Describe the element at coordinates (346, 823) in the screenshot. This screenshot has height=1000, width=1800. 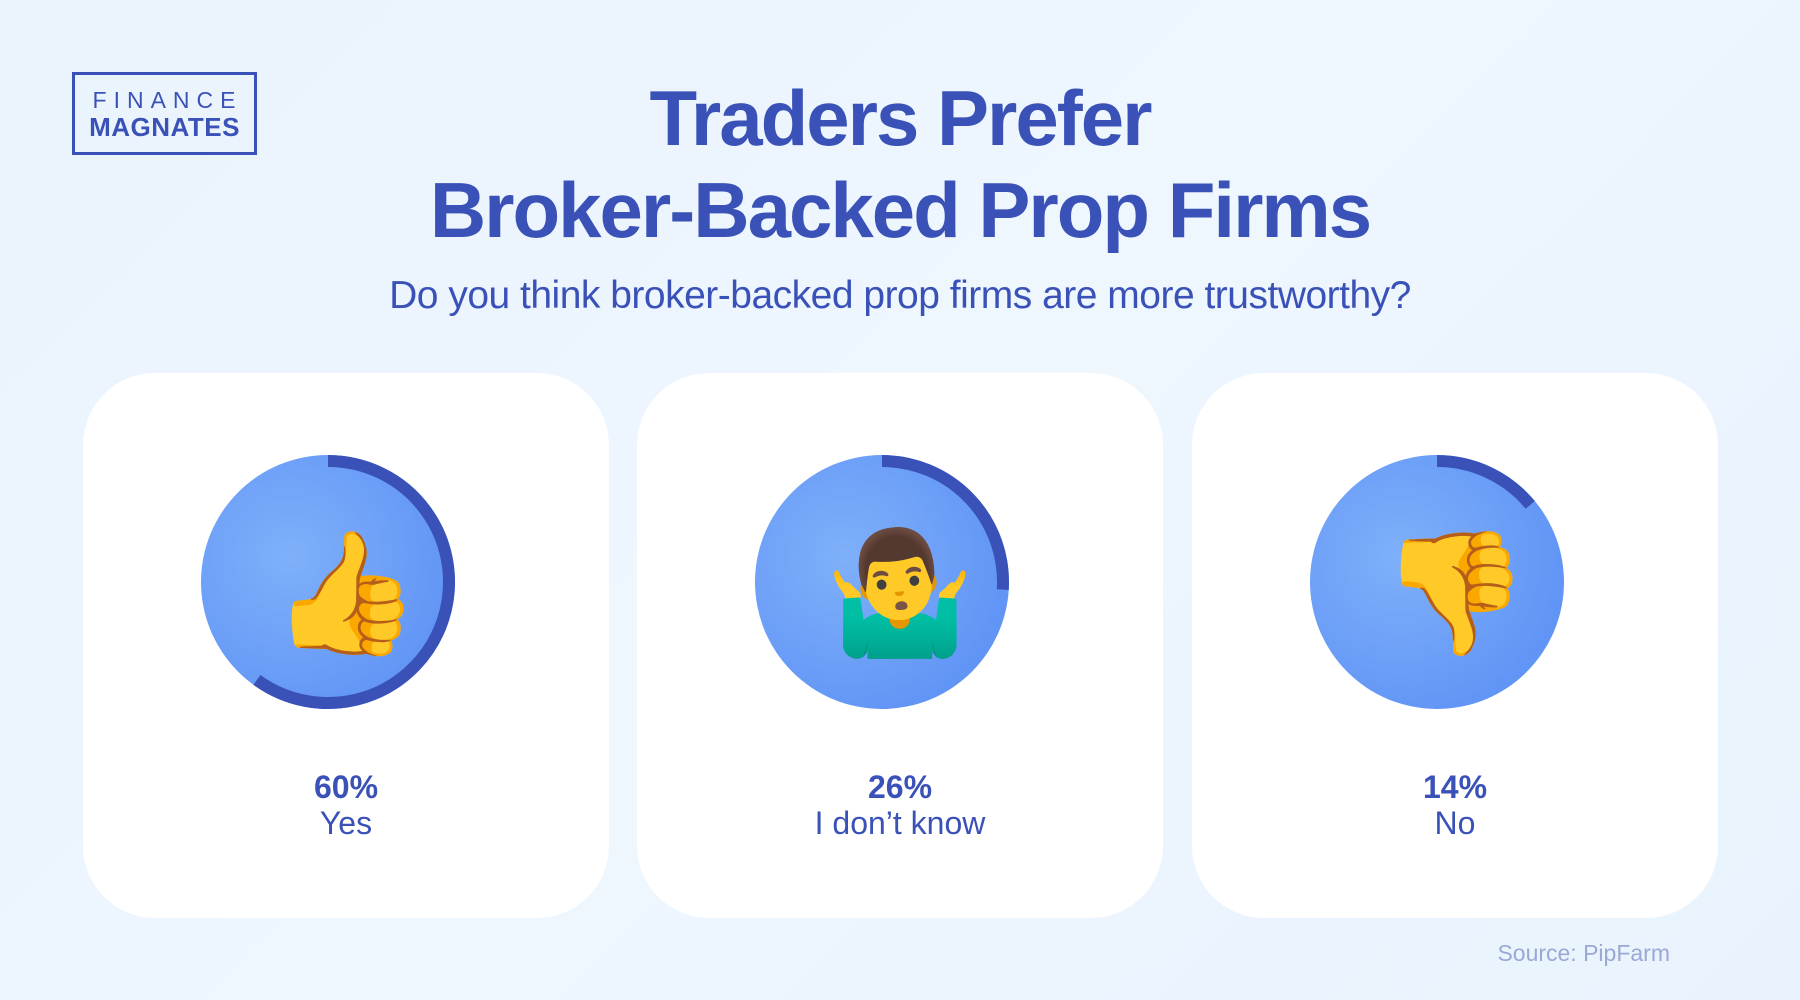
I see `answer-label: Yes` at that location.